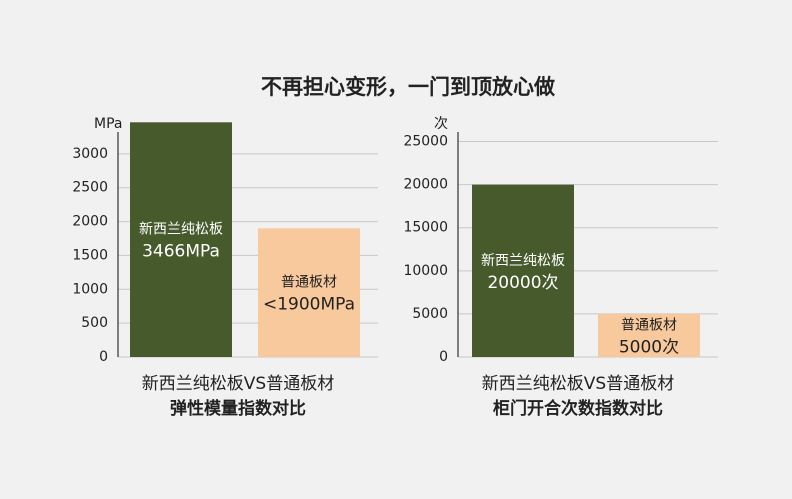 The height and width of the screenshot is (499, 792). What do you see at coordinates (578, 408) in the screenshot?
I see `caption: 柜门开合次数指数对比` at bounding box center [578, 408].